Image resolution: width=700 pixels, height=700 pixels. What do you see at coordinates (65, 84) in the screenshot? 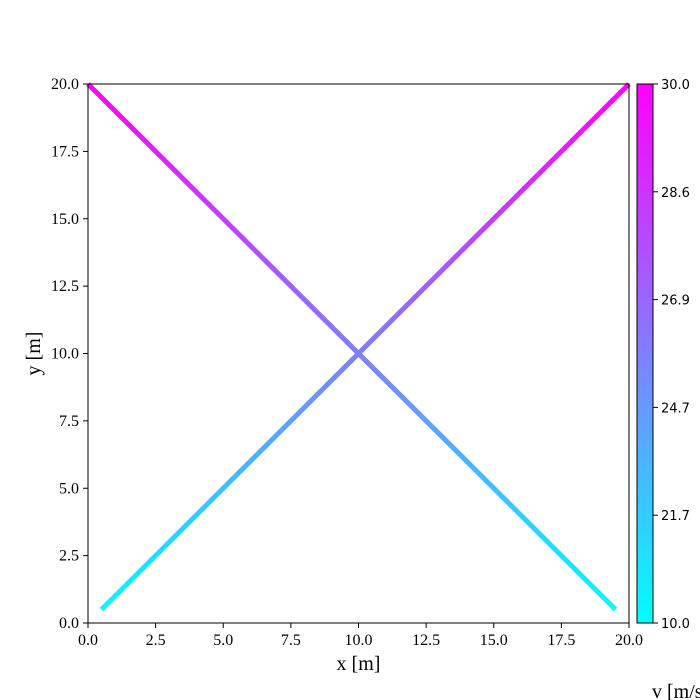
I see `y-tick-label: 20.0` at bounding box center [65, 84].